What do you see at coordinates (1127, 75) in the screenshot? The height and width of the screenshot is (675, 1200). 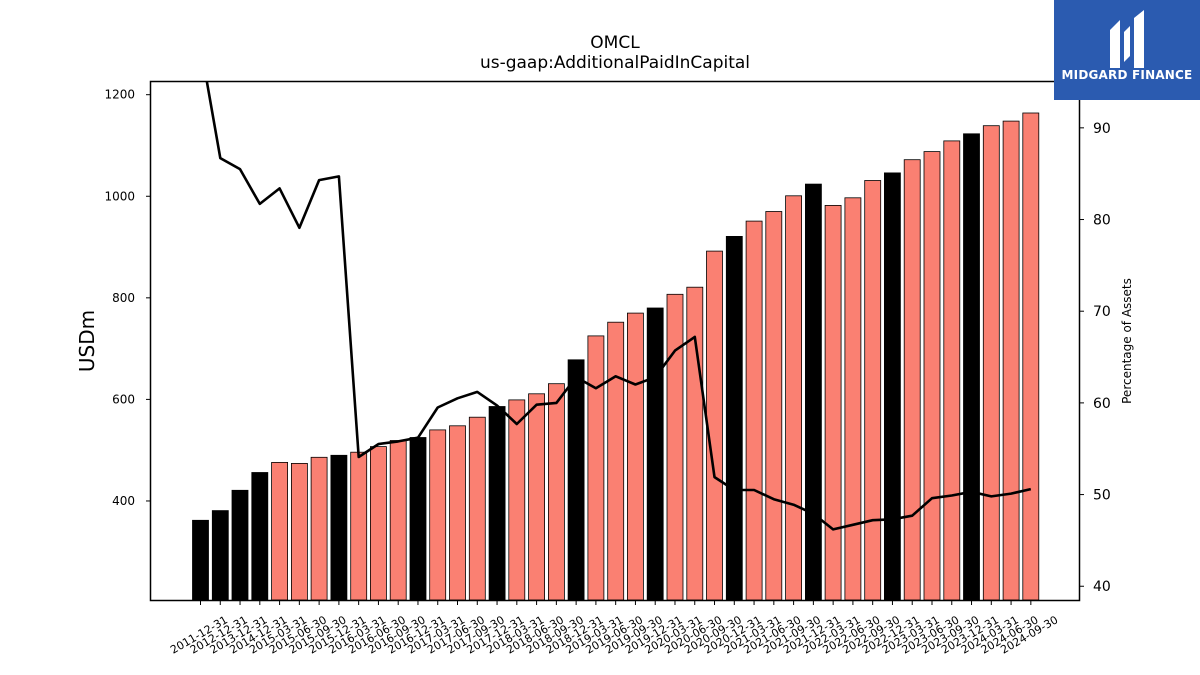 I see `brand-name: MIDGARD FINANCE` at bounding box center [1127, 75].